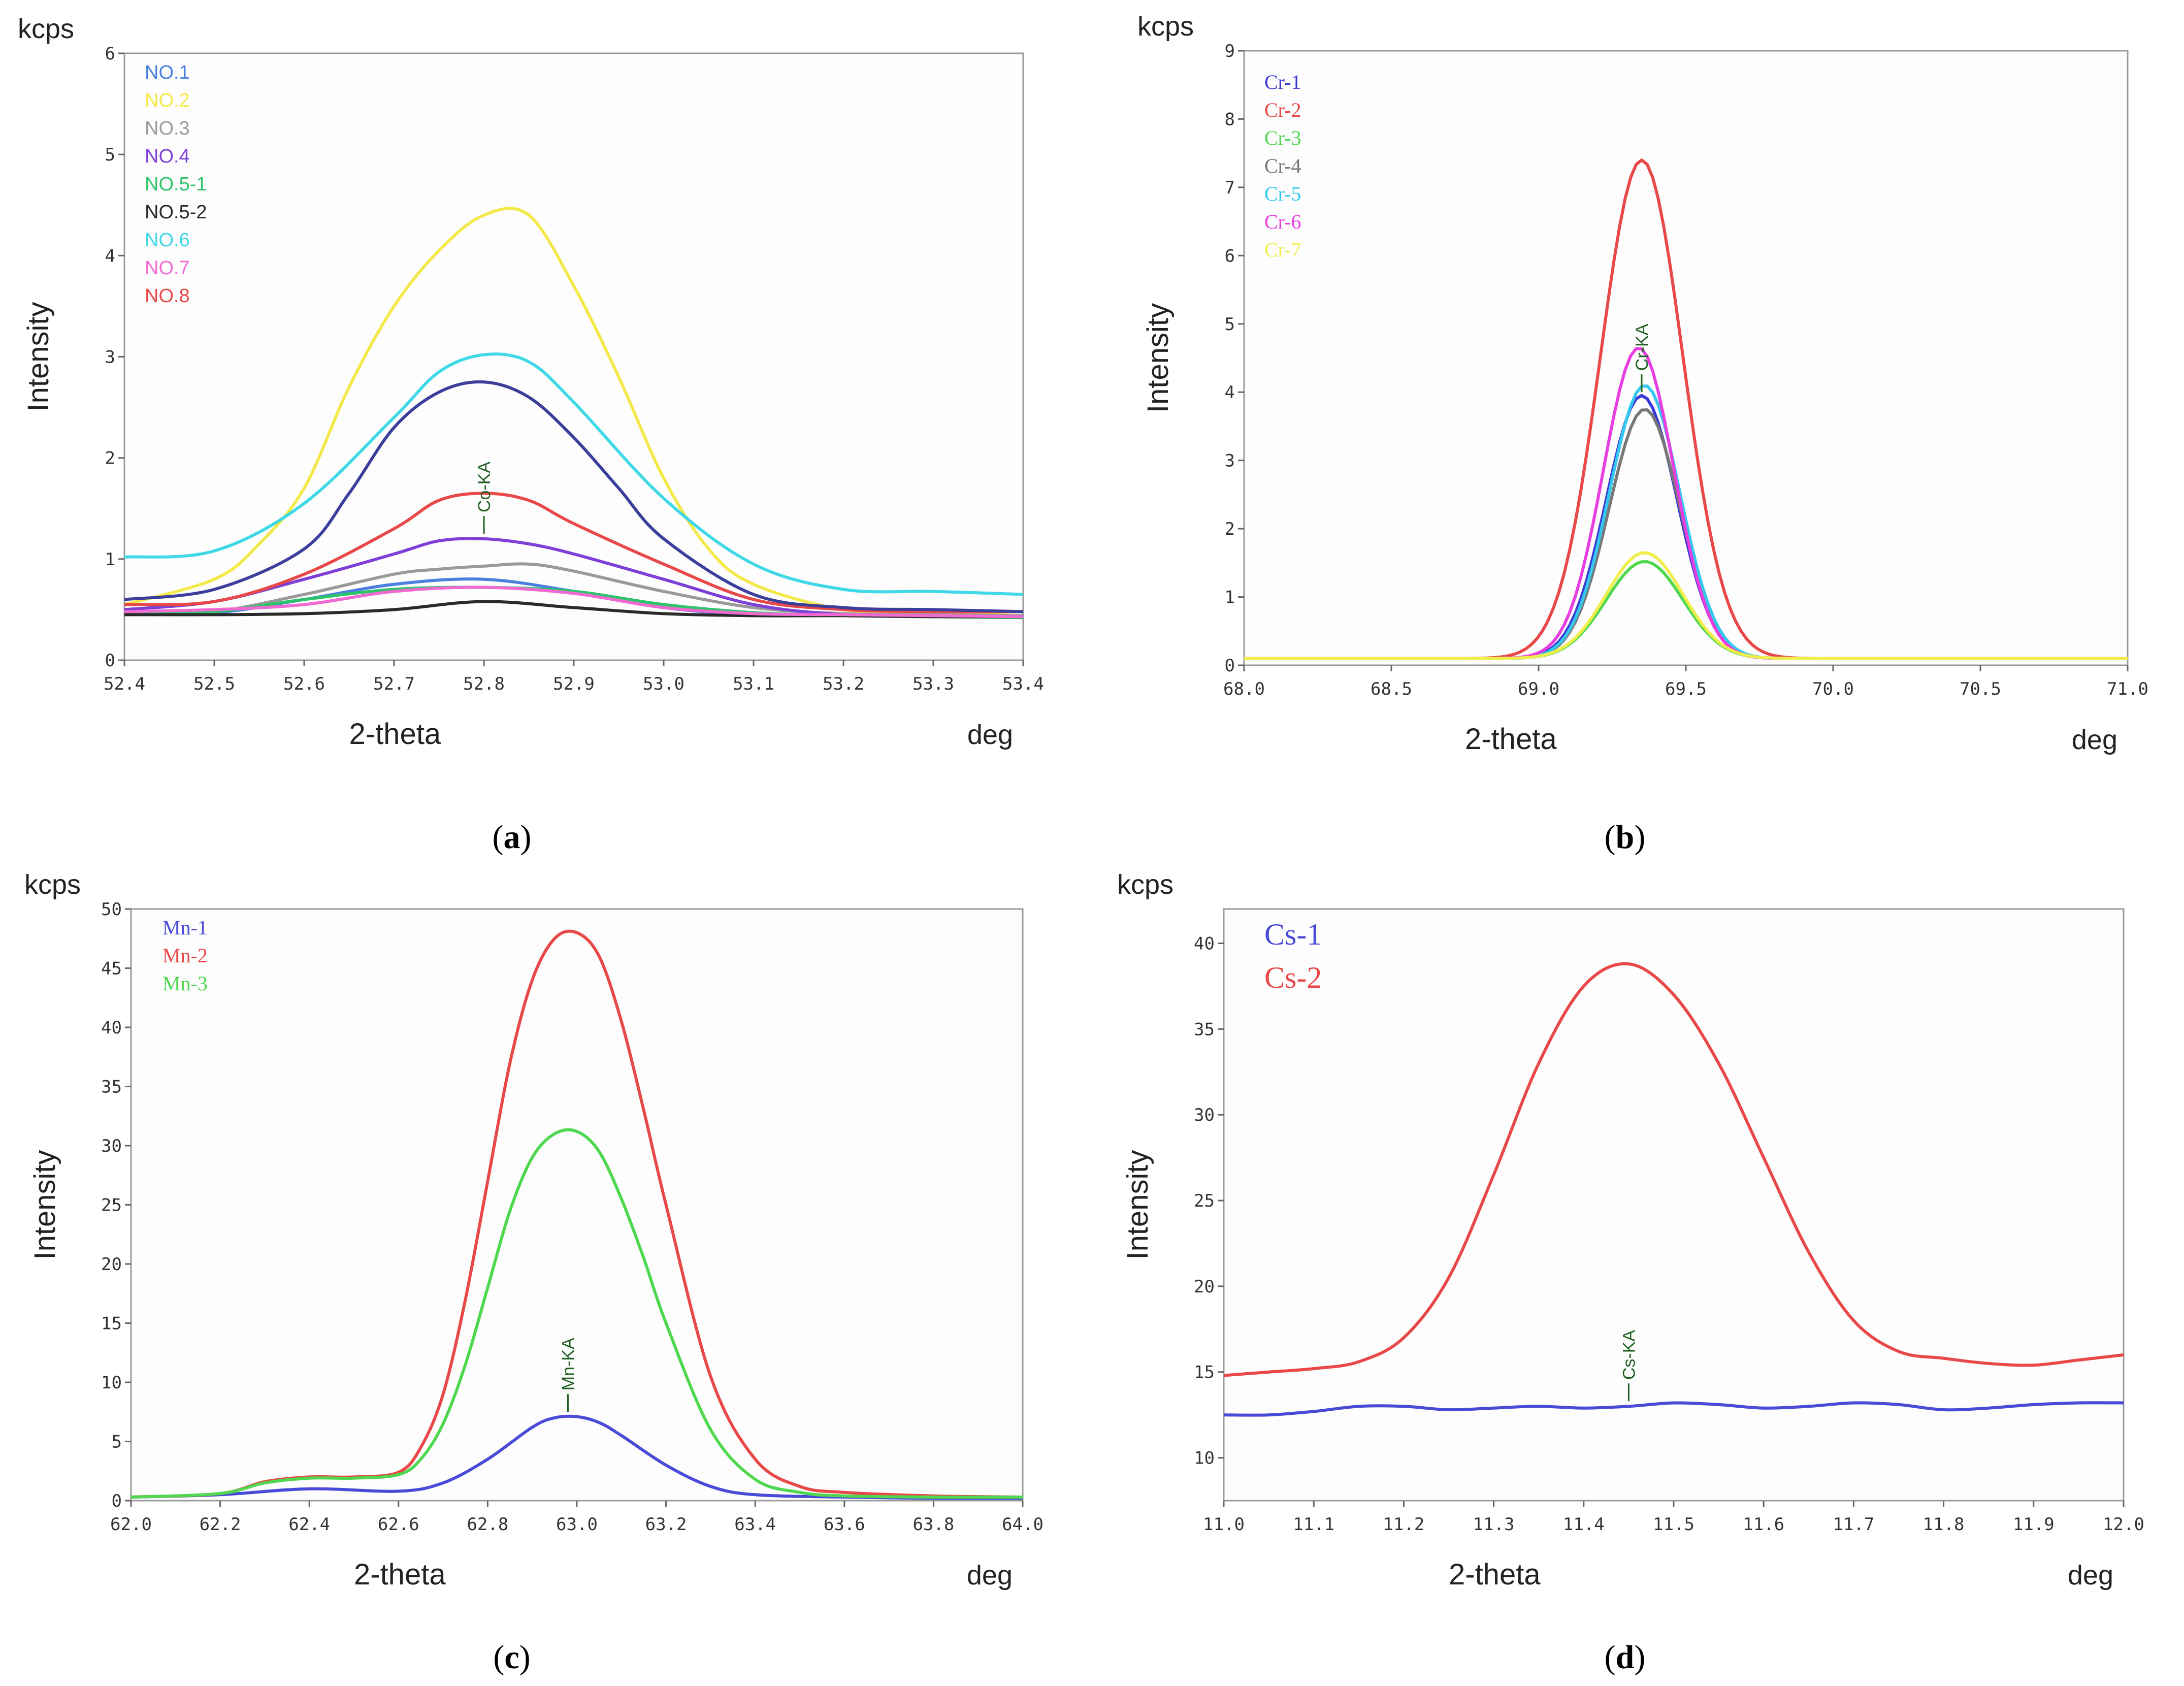 Image resolution: width=2184 pixels, height=1686 pixels. Describe the element at coordinates (1674, 1524) in the screenshot. I see `x-tick-label: 11.5` at that location.